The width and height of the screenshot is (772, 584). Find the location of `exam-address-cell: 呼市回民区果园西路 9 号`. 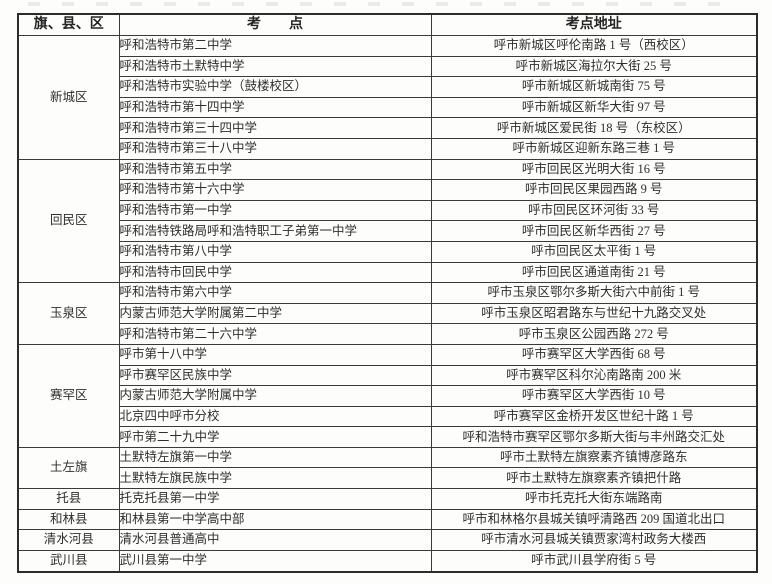

exam-address-cell: 呼市回民区果园西路 9 号 is located at coordinates (594, 190).